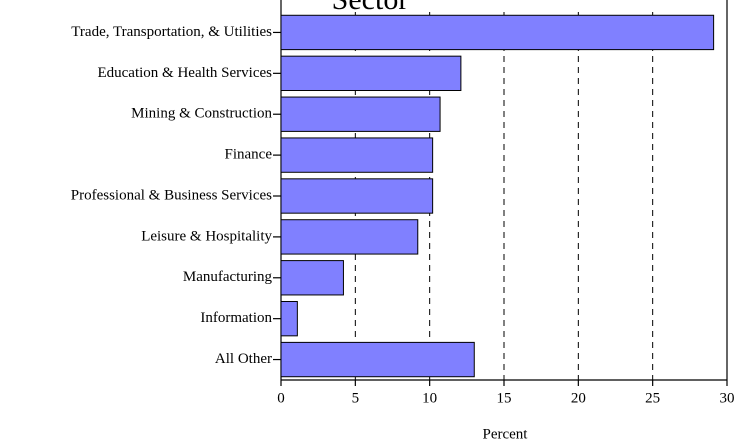  What do you see at coordinates (171, 32) in the screenshot?
I see `y-tick-label: Trade, Transportation, & Utilities` at bounding box center [171, 32].